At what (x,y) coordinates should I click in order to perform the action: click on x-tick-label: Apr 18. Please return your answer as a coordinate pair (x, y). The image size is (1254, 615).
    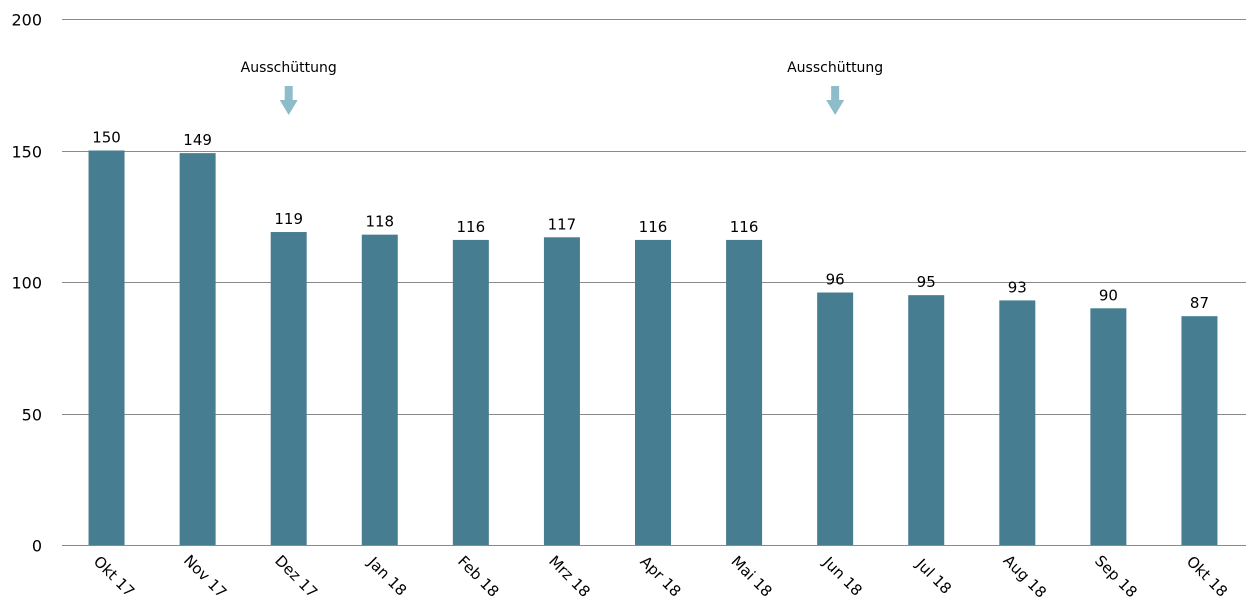
    Looking at the image, I should click on (661, 576).